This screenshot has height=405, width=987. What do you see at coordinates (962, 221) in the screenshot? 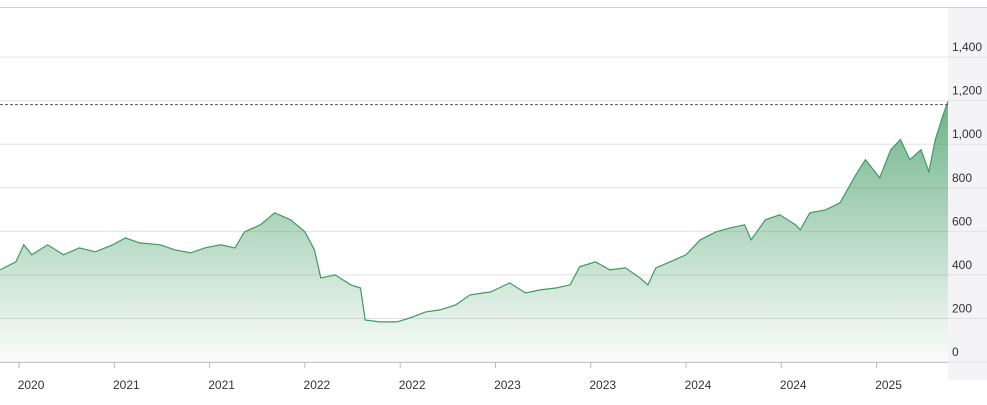
I see `y-tick-label: 600` at bounding box center [962, 221].